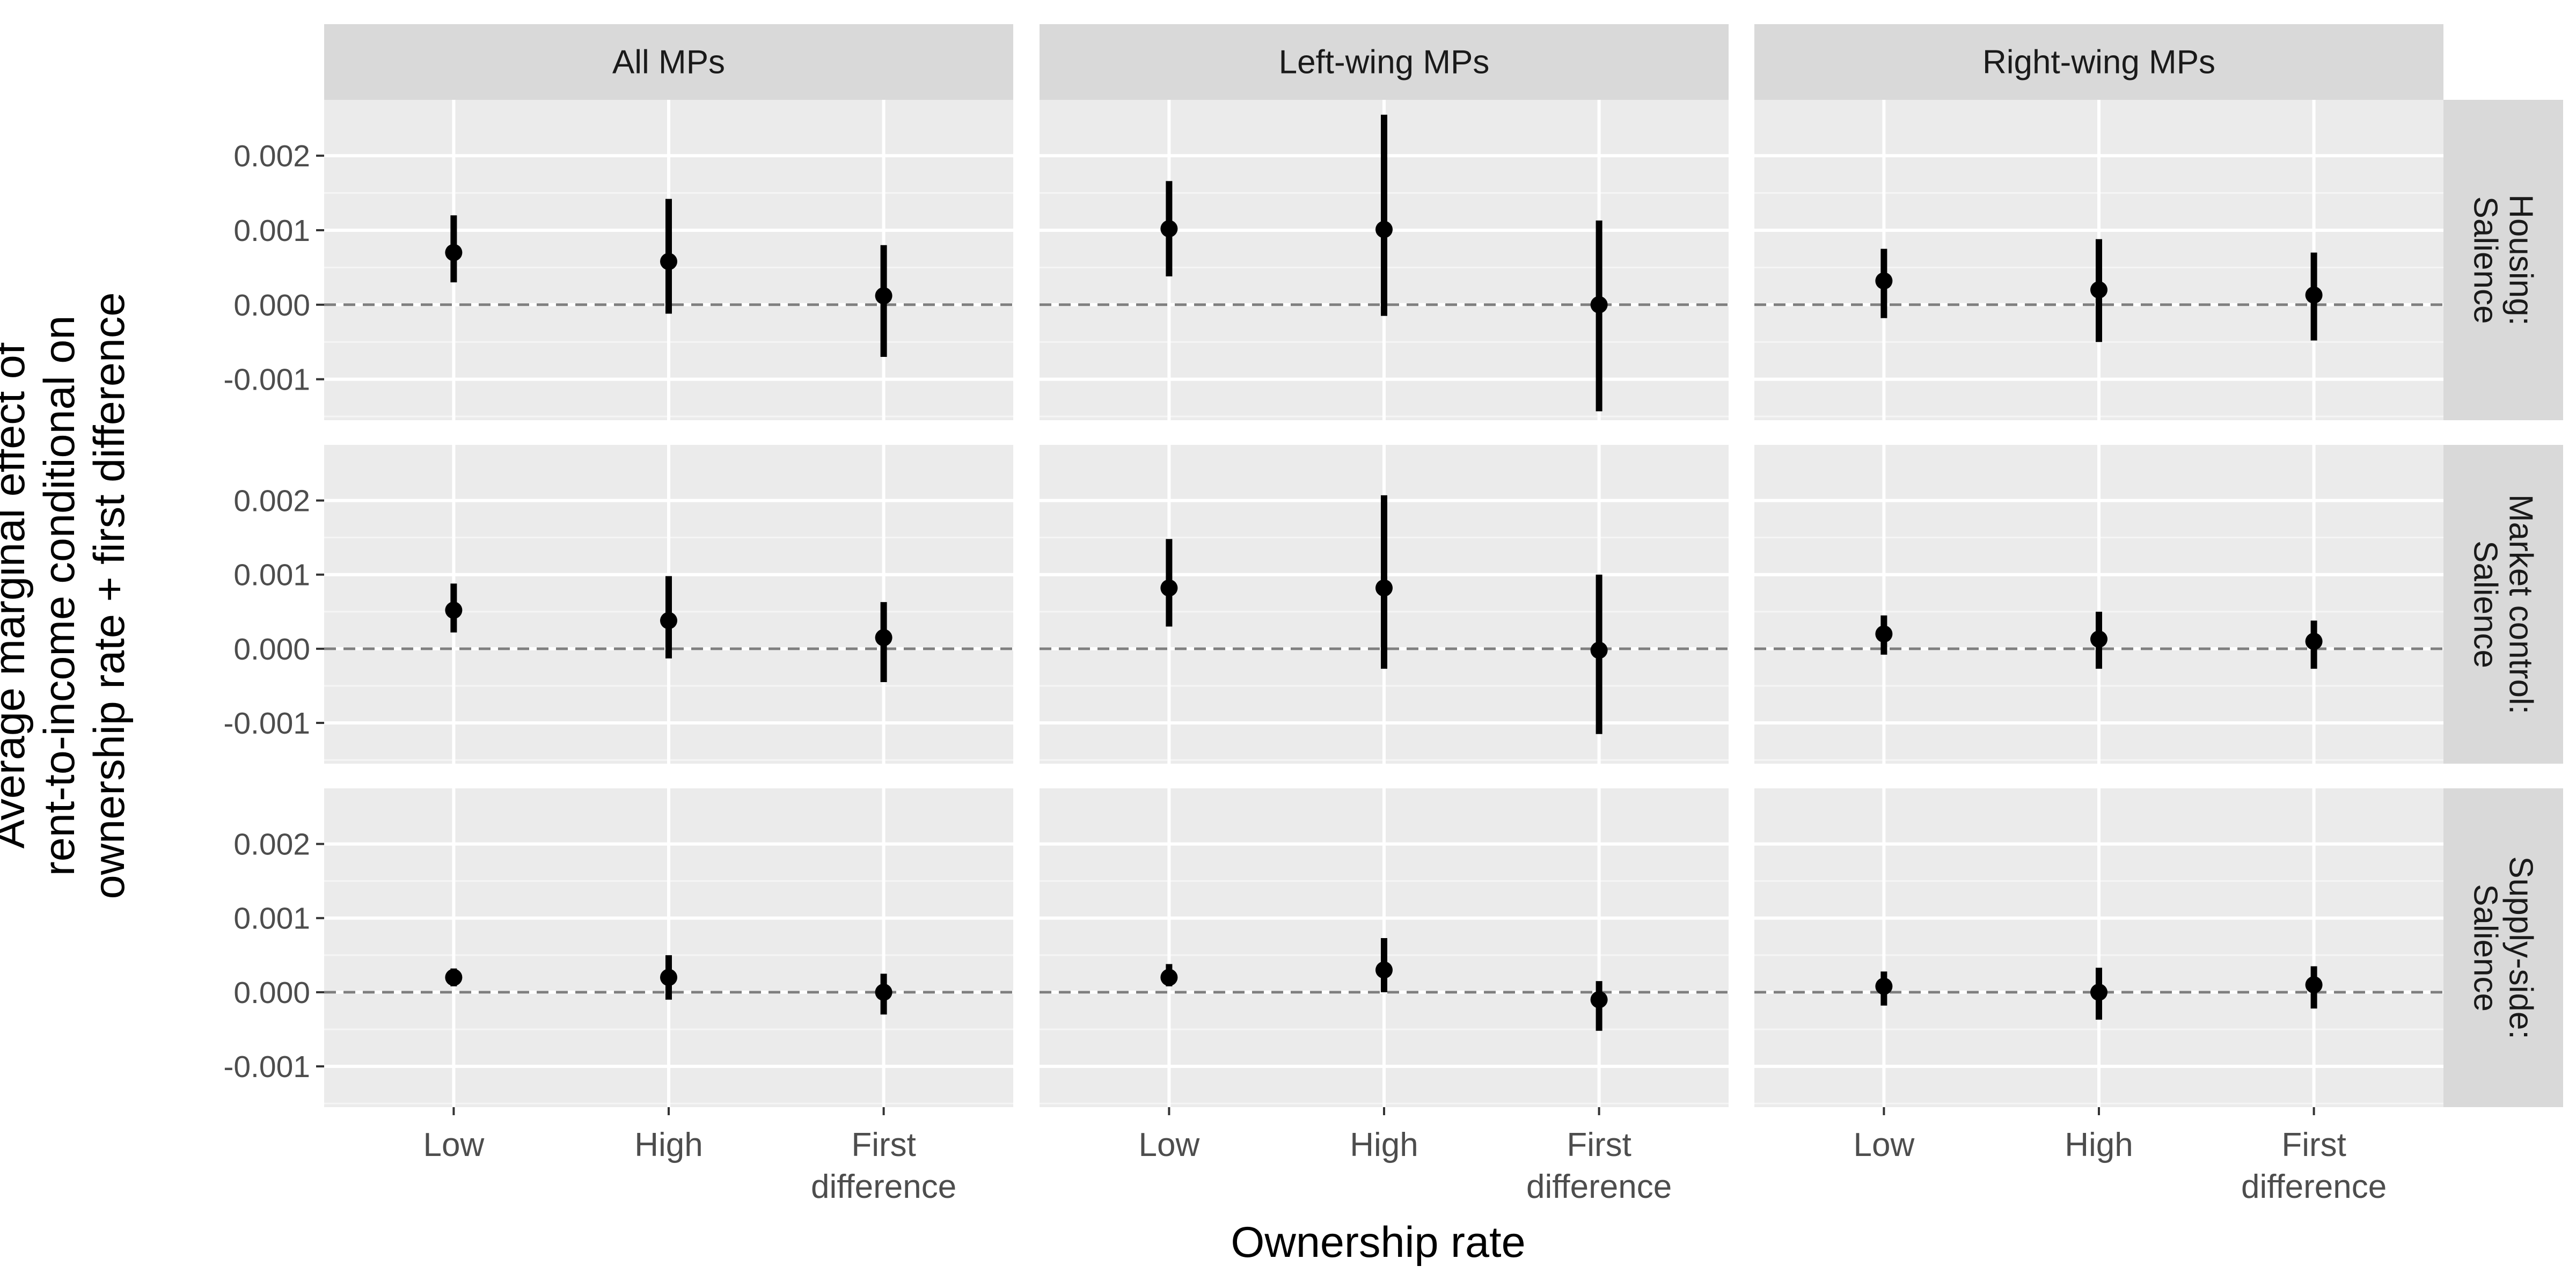 This screenshot has width=2576, height=1288. Describe the element at coordinates (2521, 947) in the screenshot. I see `row-strip-label-line: Supply-side:` at that location.